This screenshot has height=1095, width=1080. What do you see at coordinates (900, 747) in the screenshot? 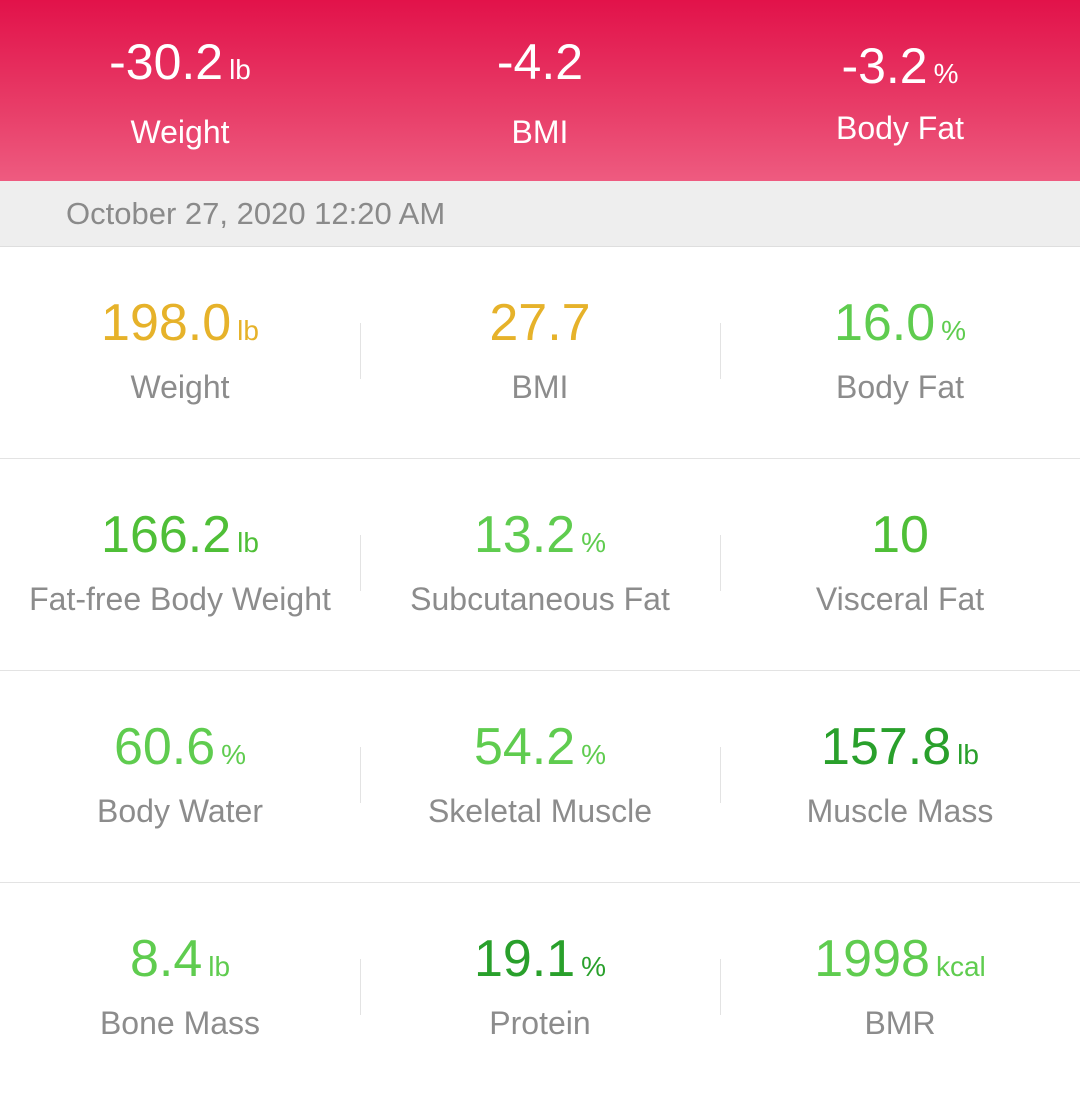
I see `metric-value: 157.8 lb` at bounding box center [900, 747].